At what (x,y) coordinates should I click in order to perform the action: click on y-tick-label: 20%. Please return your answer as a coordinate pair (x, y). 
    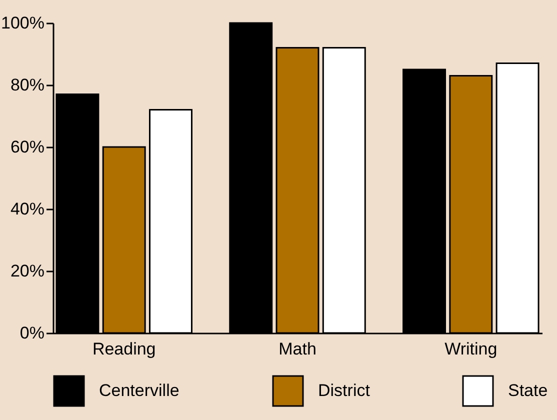
    Looking at the image, I should click on (27, 271).